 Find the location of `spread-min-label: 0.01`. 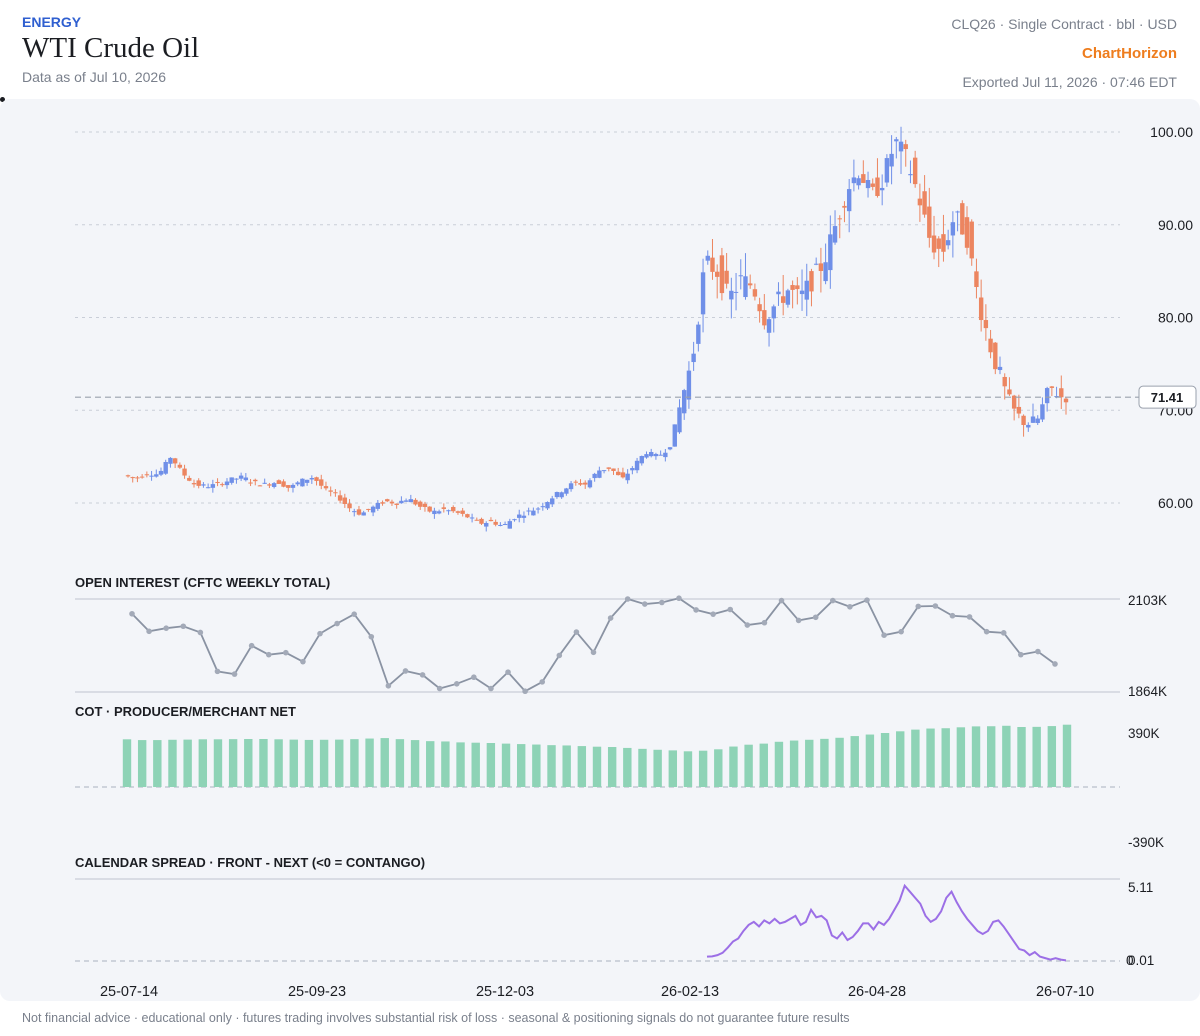

spread-min-label: 0.01 is located at coordinates (1141, 960).